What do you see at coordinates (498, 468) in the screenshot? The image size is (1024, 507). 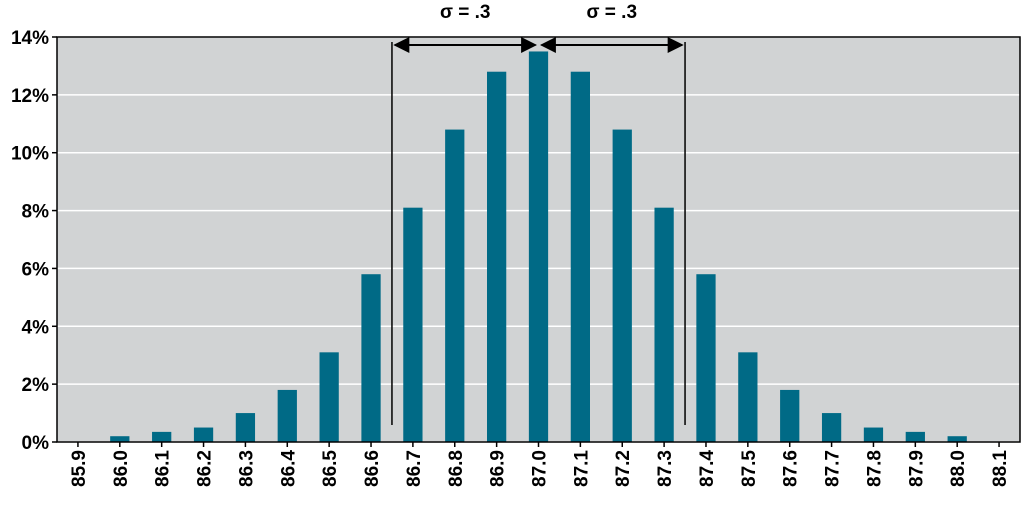 I see `x-tick-label: 86.9` at bounding box center [498, 468].